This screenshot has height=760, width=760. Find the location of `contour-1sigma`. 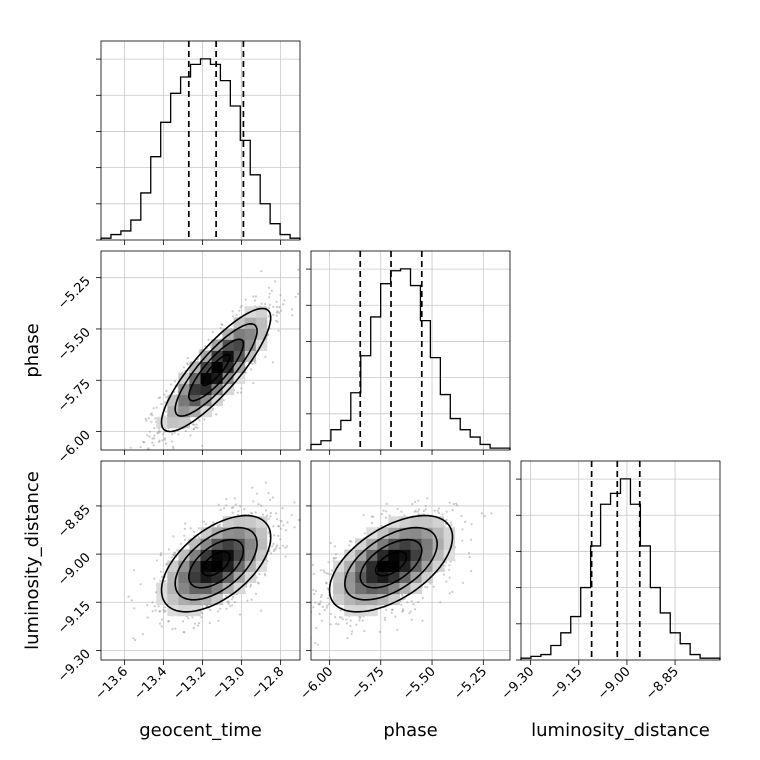

contour-1sigma is located at coordinates (216, 563).